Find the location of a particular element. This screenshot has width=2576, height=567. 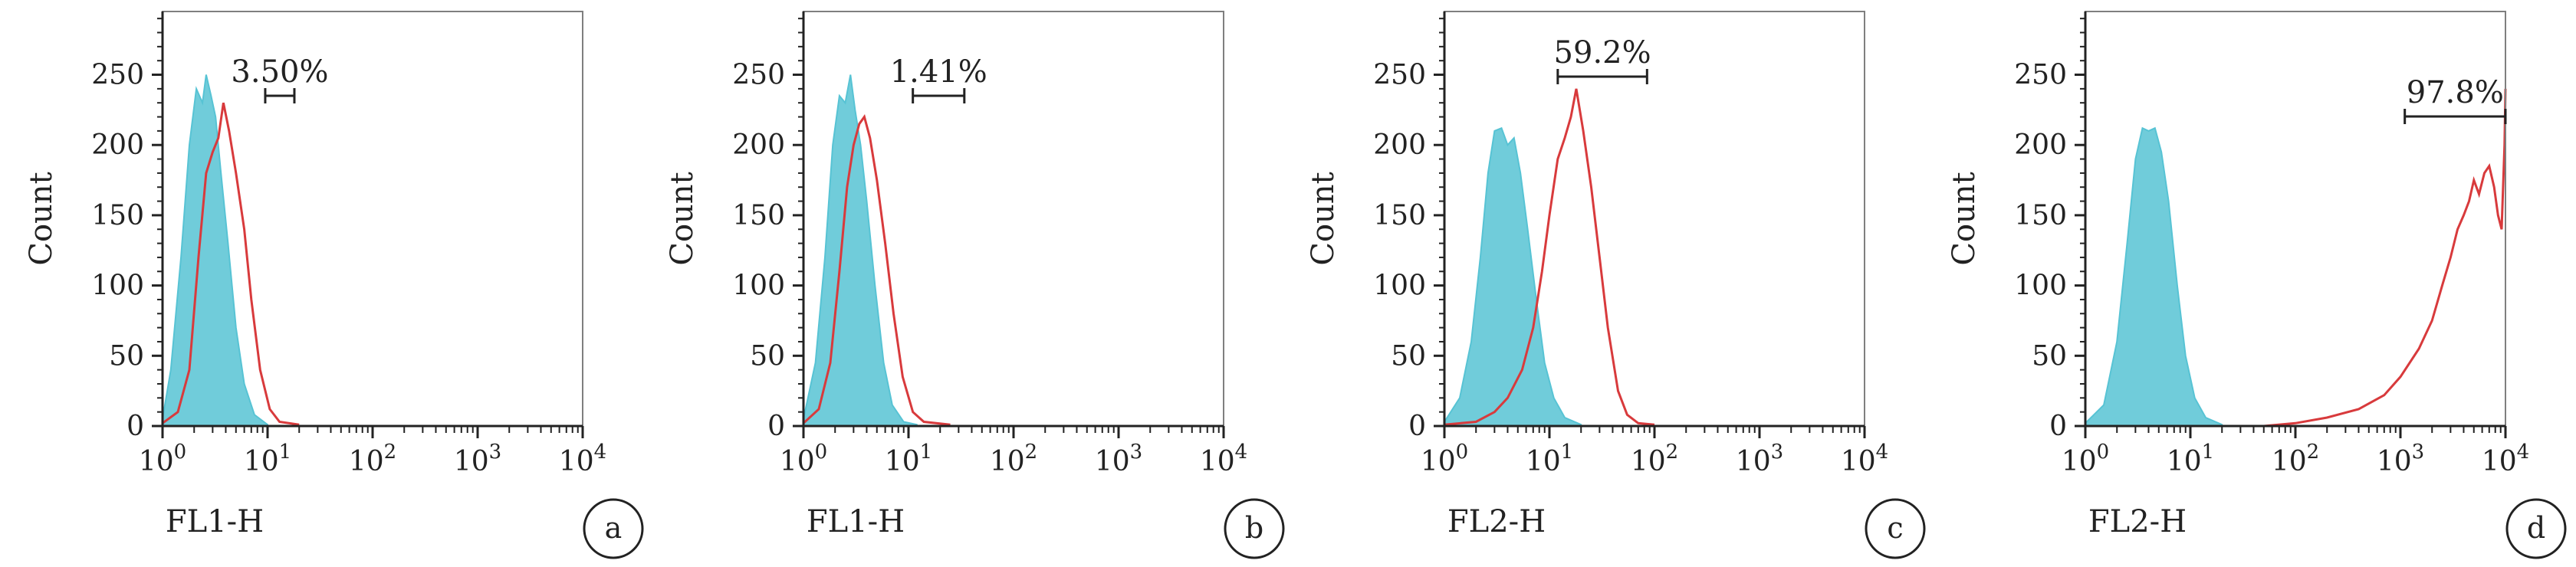

panel-letter: d is located at coordinates (2536, 528).